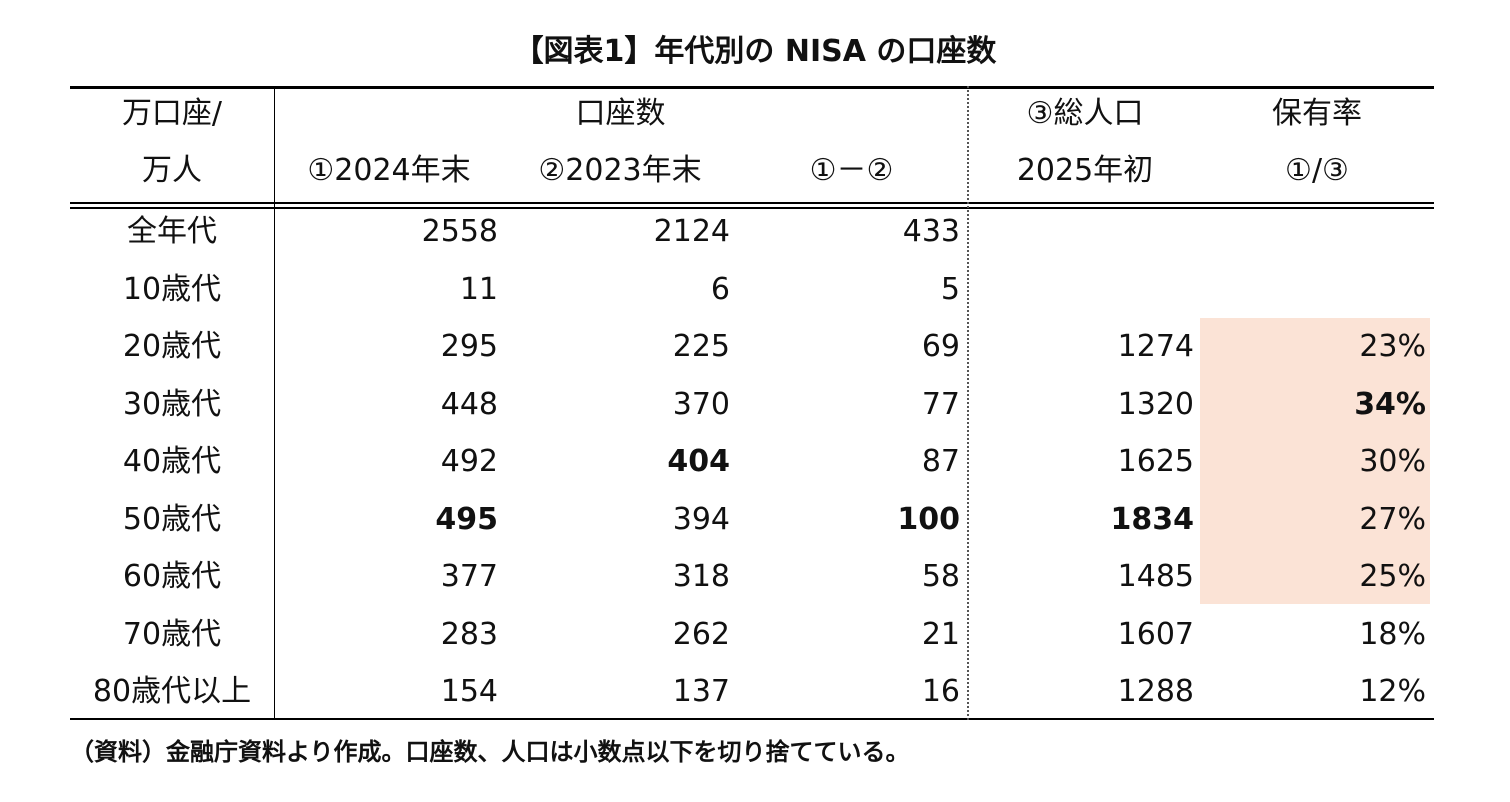  I want to click on cell-2024: 495, so click(466, 519).